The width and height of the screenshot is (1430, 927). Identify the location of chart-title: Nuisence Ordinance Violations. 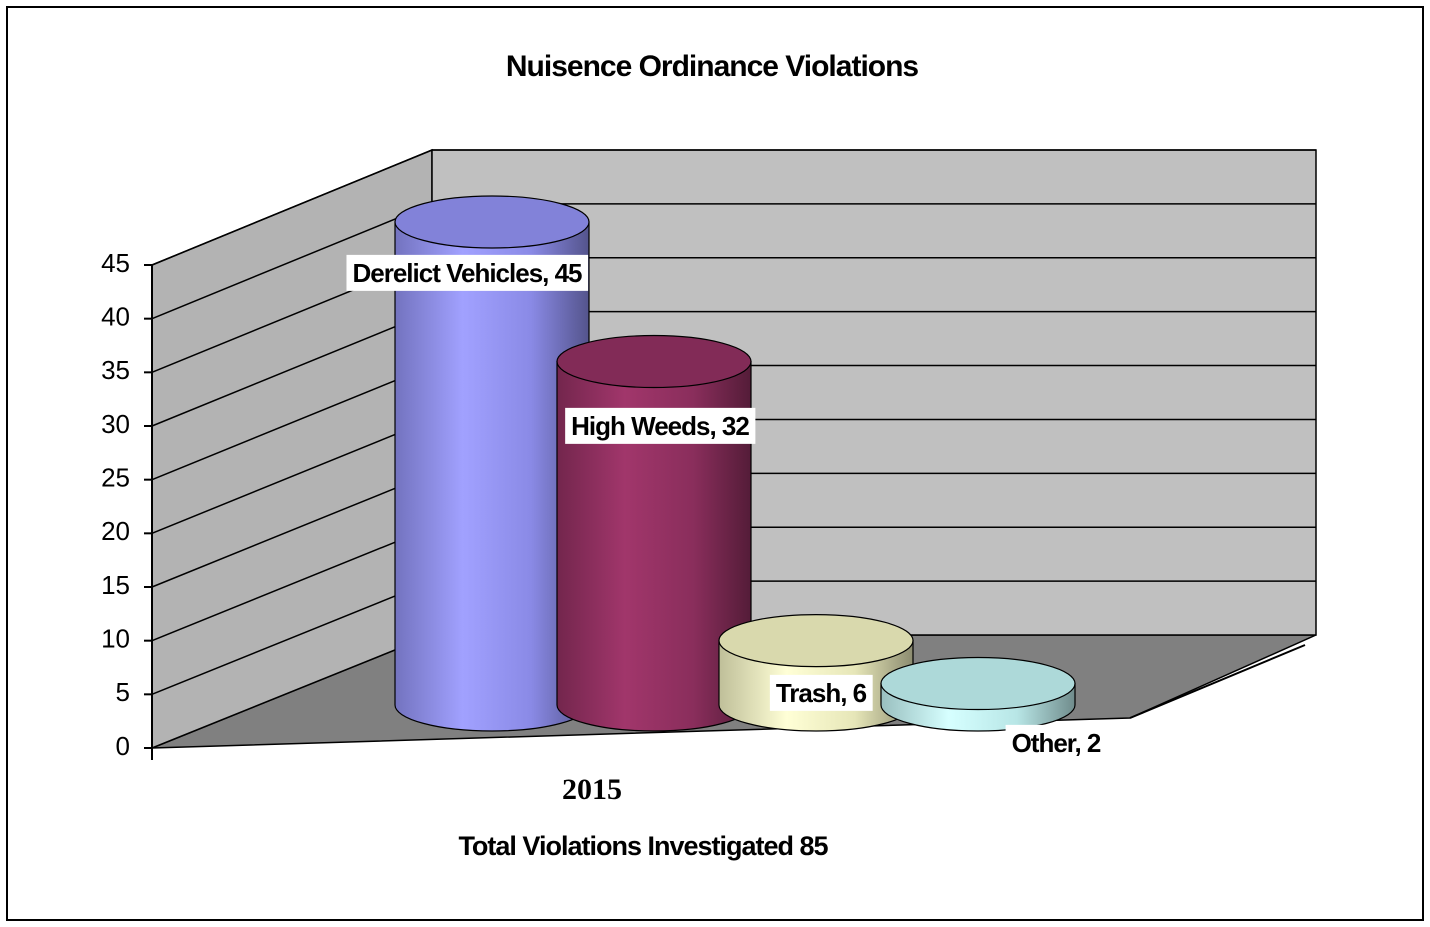
(712, 66).